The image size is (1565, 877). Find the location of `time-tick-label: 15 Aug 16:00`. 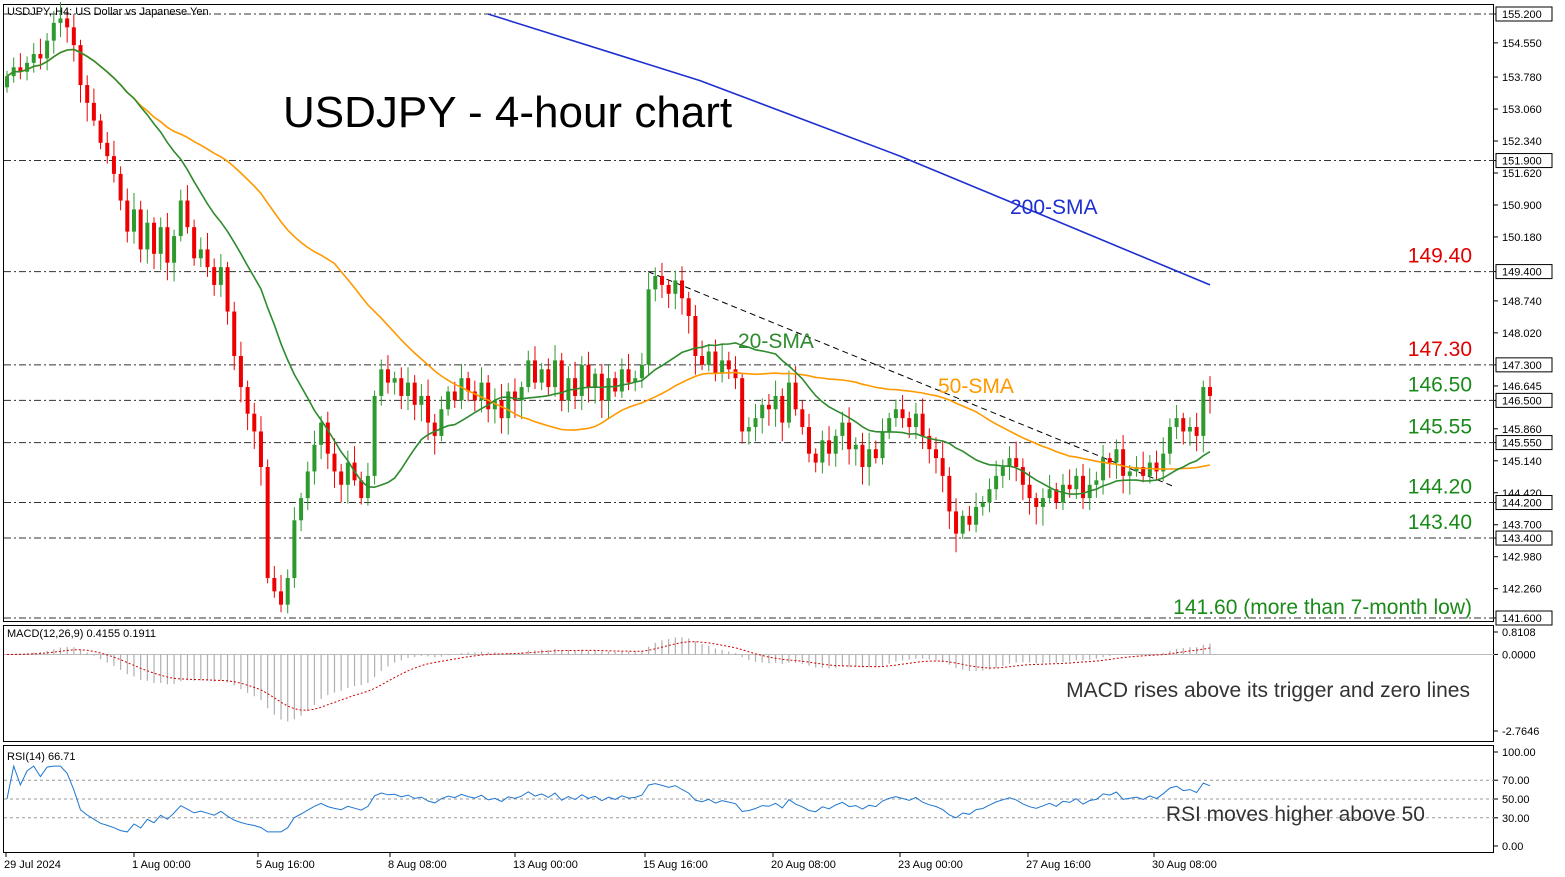

time-tick-label: 15 Aug 16:00 is located at coordinates (675, 865).